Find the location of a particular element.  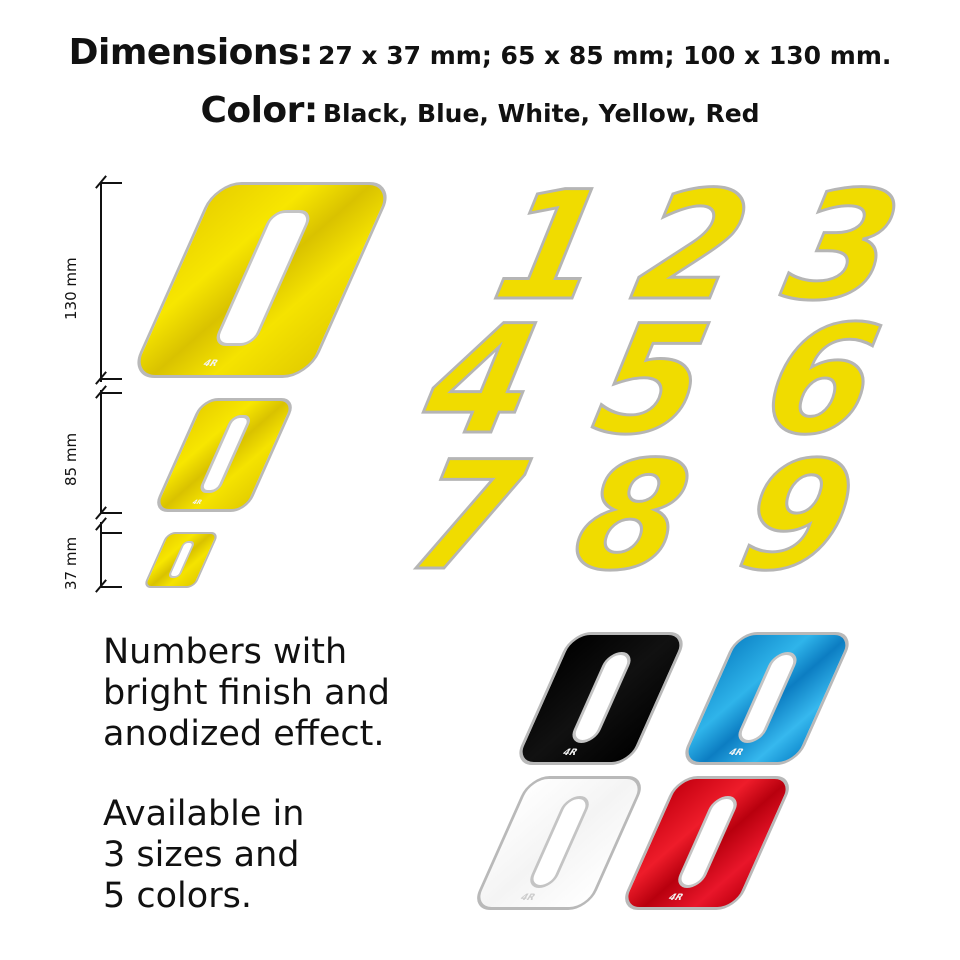

red-zero-sample: 4R is located at coordinates (707, 843).